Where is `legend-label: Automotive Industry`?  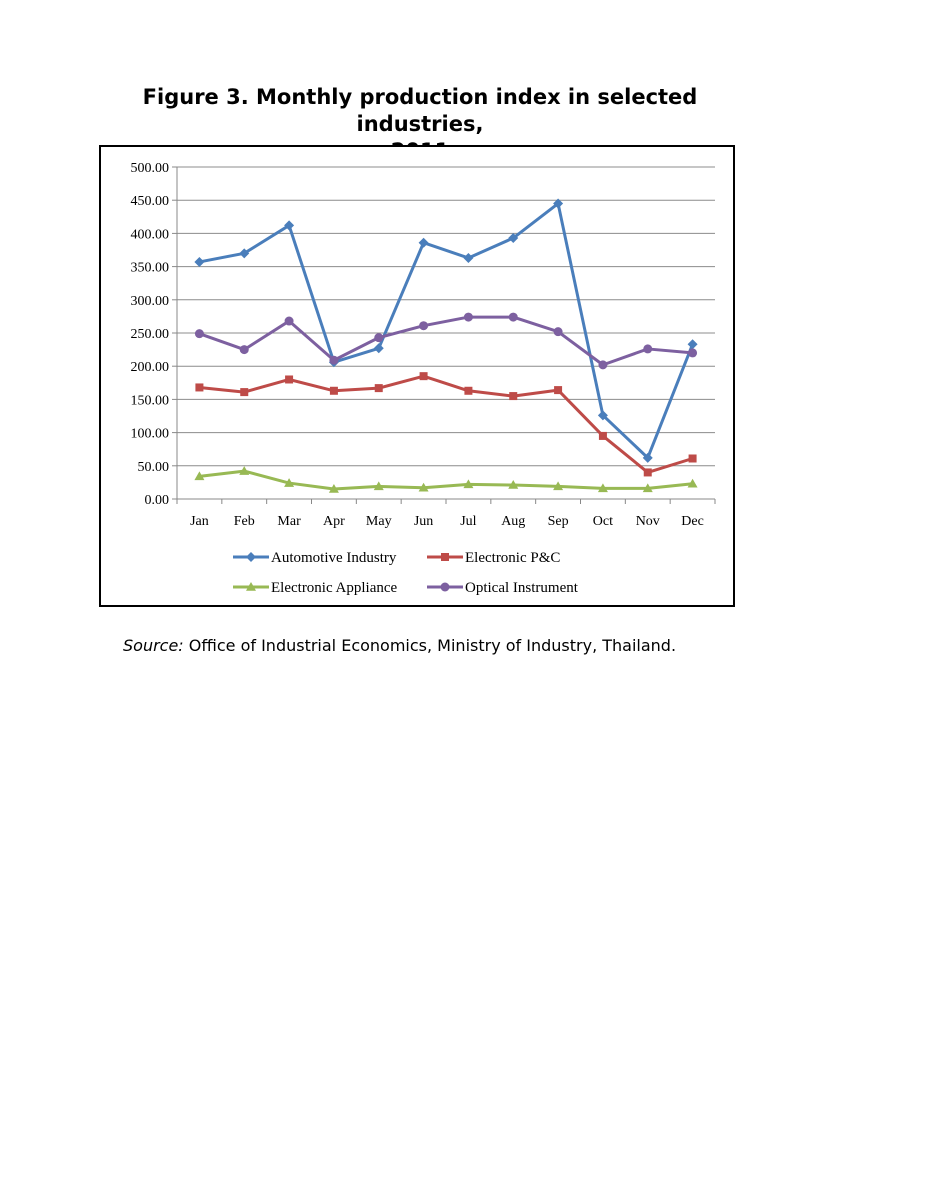 legend-label: Automotive Industry is located at coordinates (334, 558).